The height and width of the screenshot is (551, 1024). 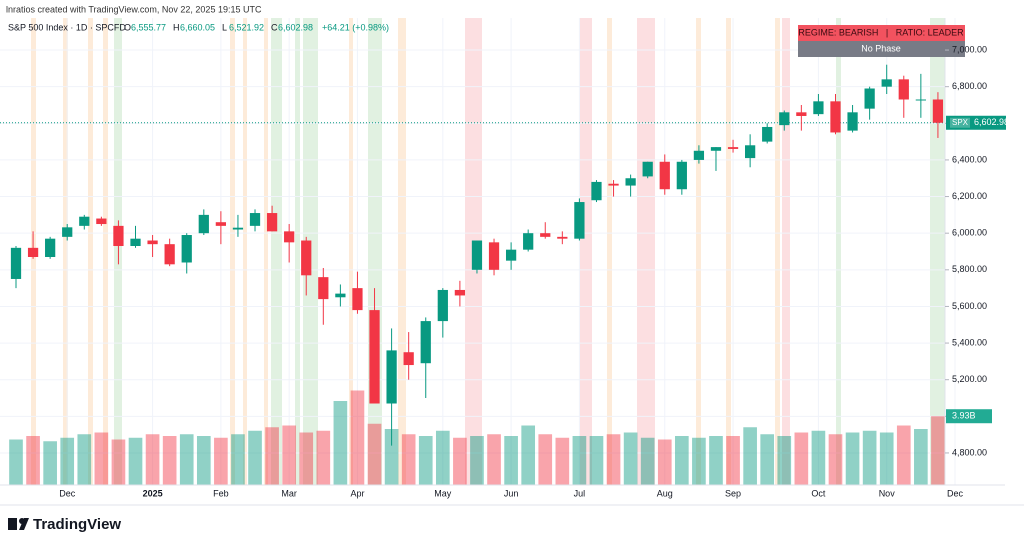 I want to click on x-tick-label: Jun, so click(x=511, y=493).